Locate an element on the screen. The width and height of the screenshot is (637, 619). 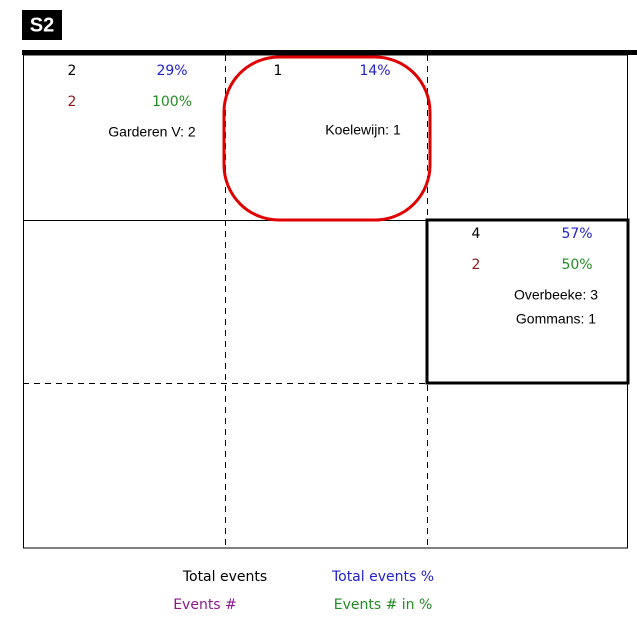
title: S2 is located at coordinates (42, 25).